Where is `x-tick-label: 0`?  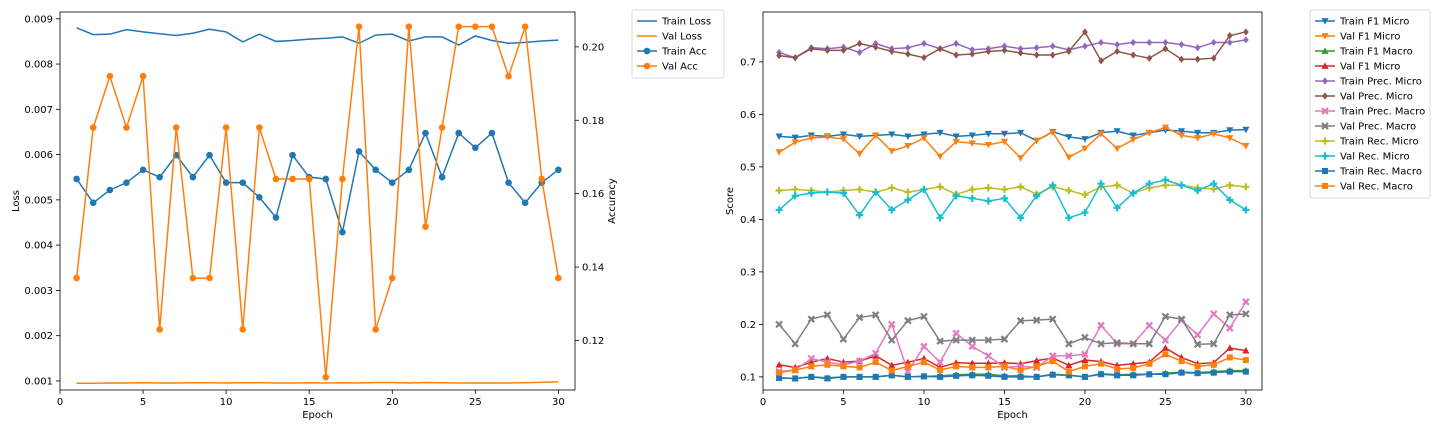
x-tick-label: 0 is located at coordinates (763, 402).